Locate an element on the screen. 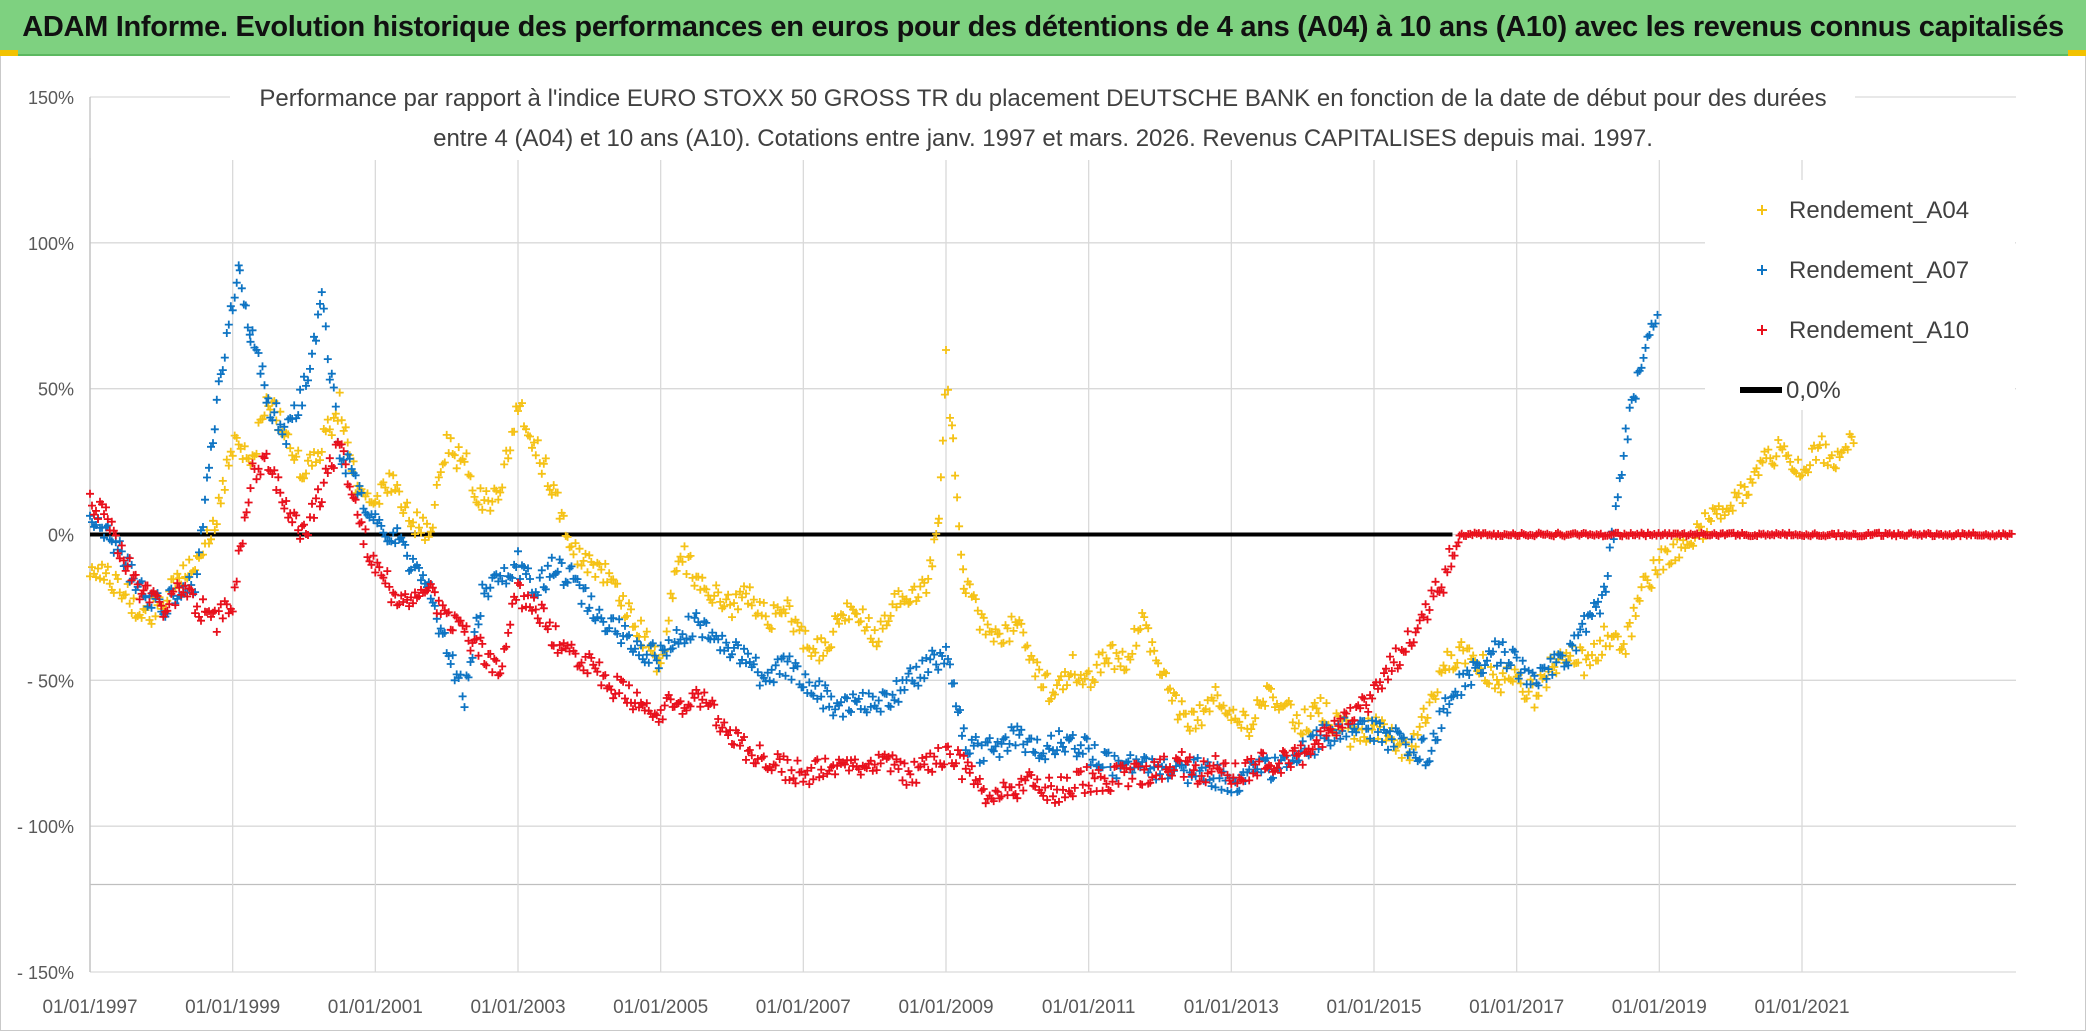 Image resolution: width=2086 pixels, height=1031 pixels. corner-accent-right is located at coordinates (2077, 53).